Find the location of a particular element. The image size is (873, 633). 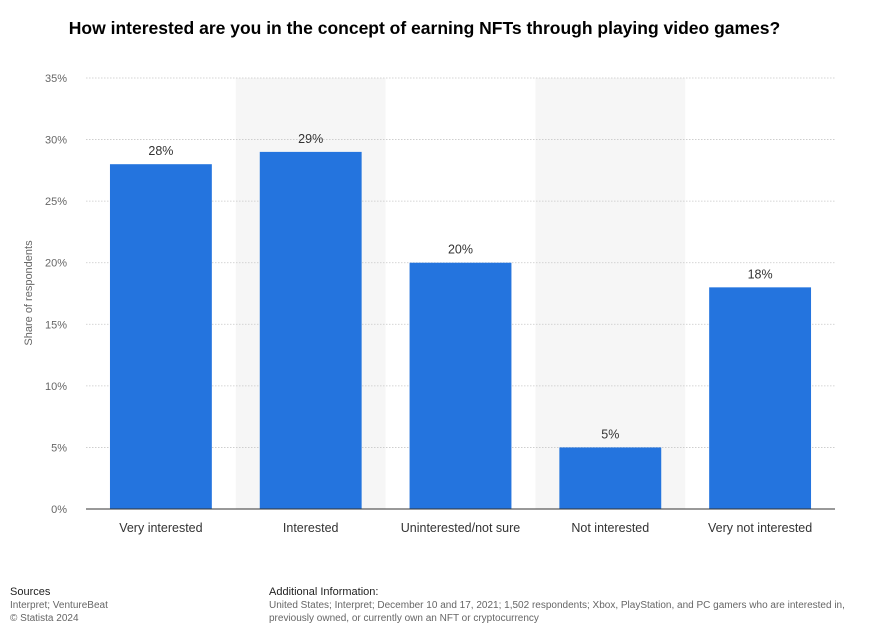

source-text: Interpret; VentureBeat is located at coordinates (59, 605).